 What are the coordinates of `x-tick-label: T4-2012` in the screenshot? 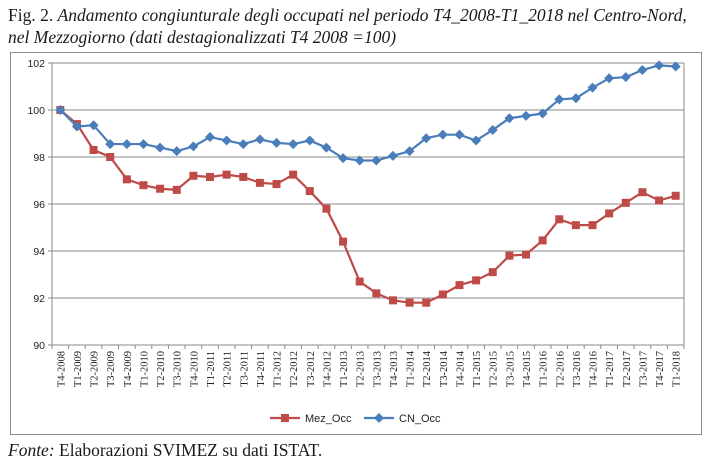 It's located at (327, 369).